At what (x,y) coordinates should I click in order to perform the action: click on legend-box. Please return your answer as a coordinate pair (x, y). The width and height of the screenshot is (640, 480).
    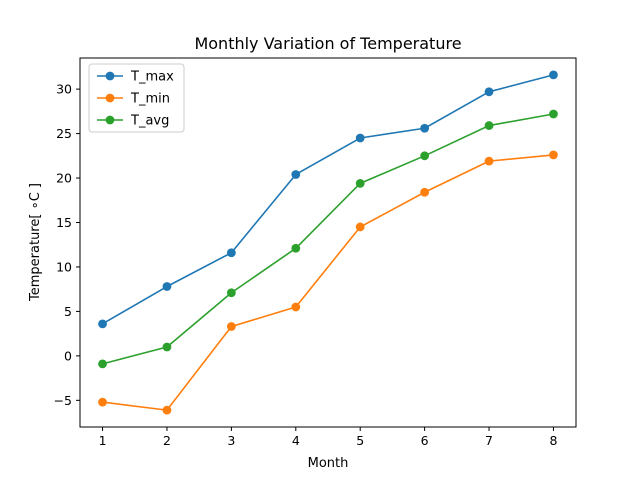
    Looking at the image, I should click on (136, 98).